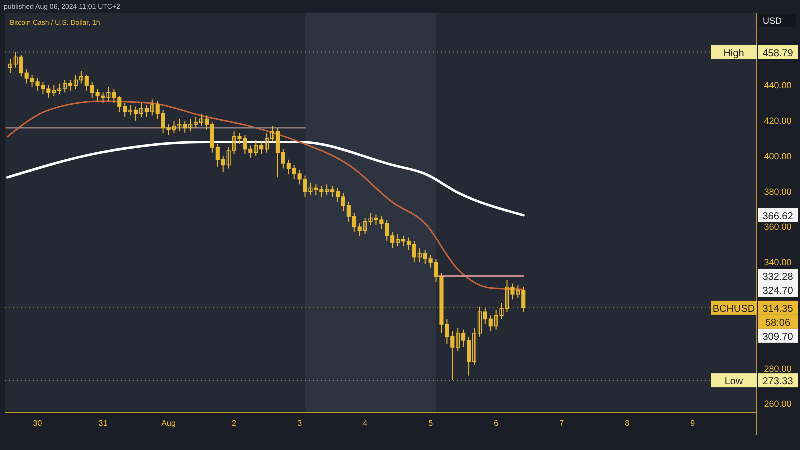 Image resolution: width=800 pixels, height=450 pixels. What do you see at coordinates (734, 382) in the screenshot?
I see `ref-line-label: Low` at bounding box center [734, 382].